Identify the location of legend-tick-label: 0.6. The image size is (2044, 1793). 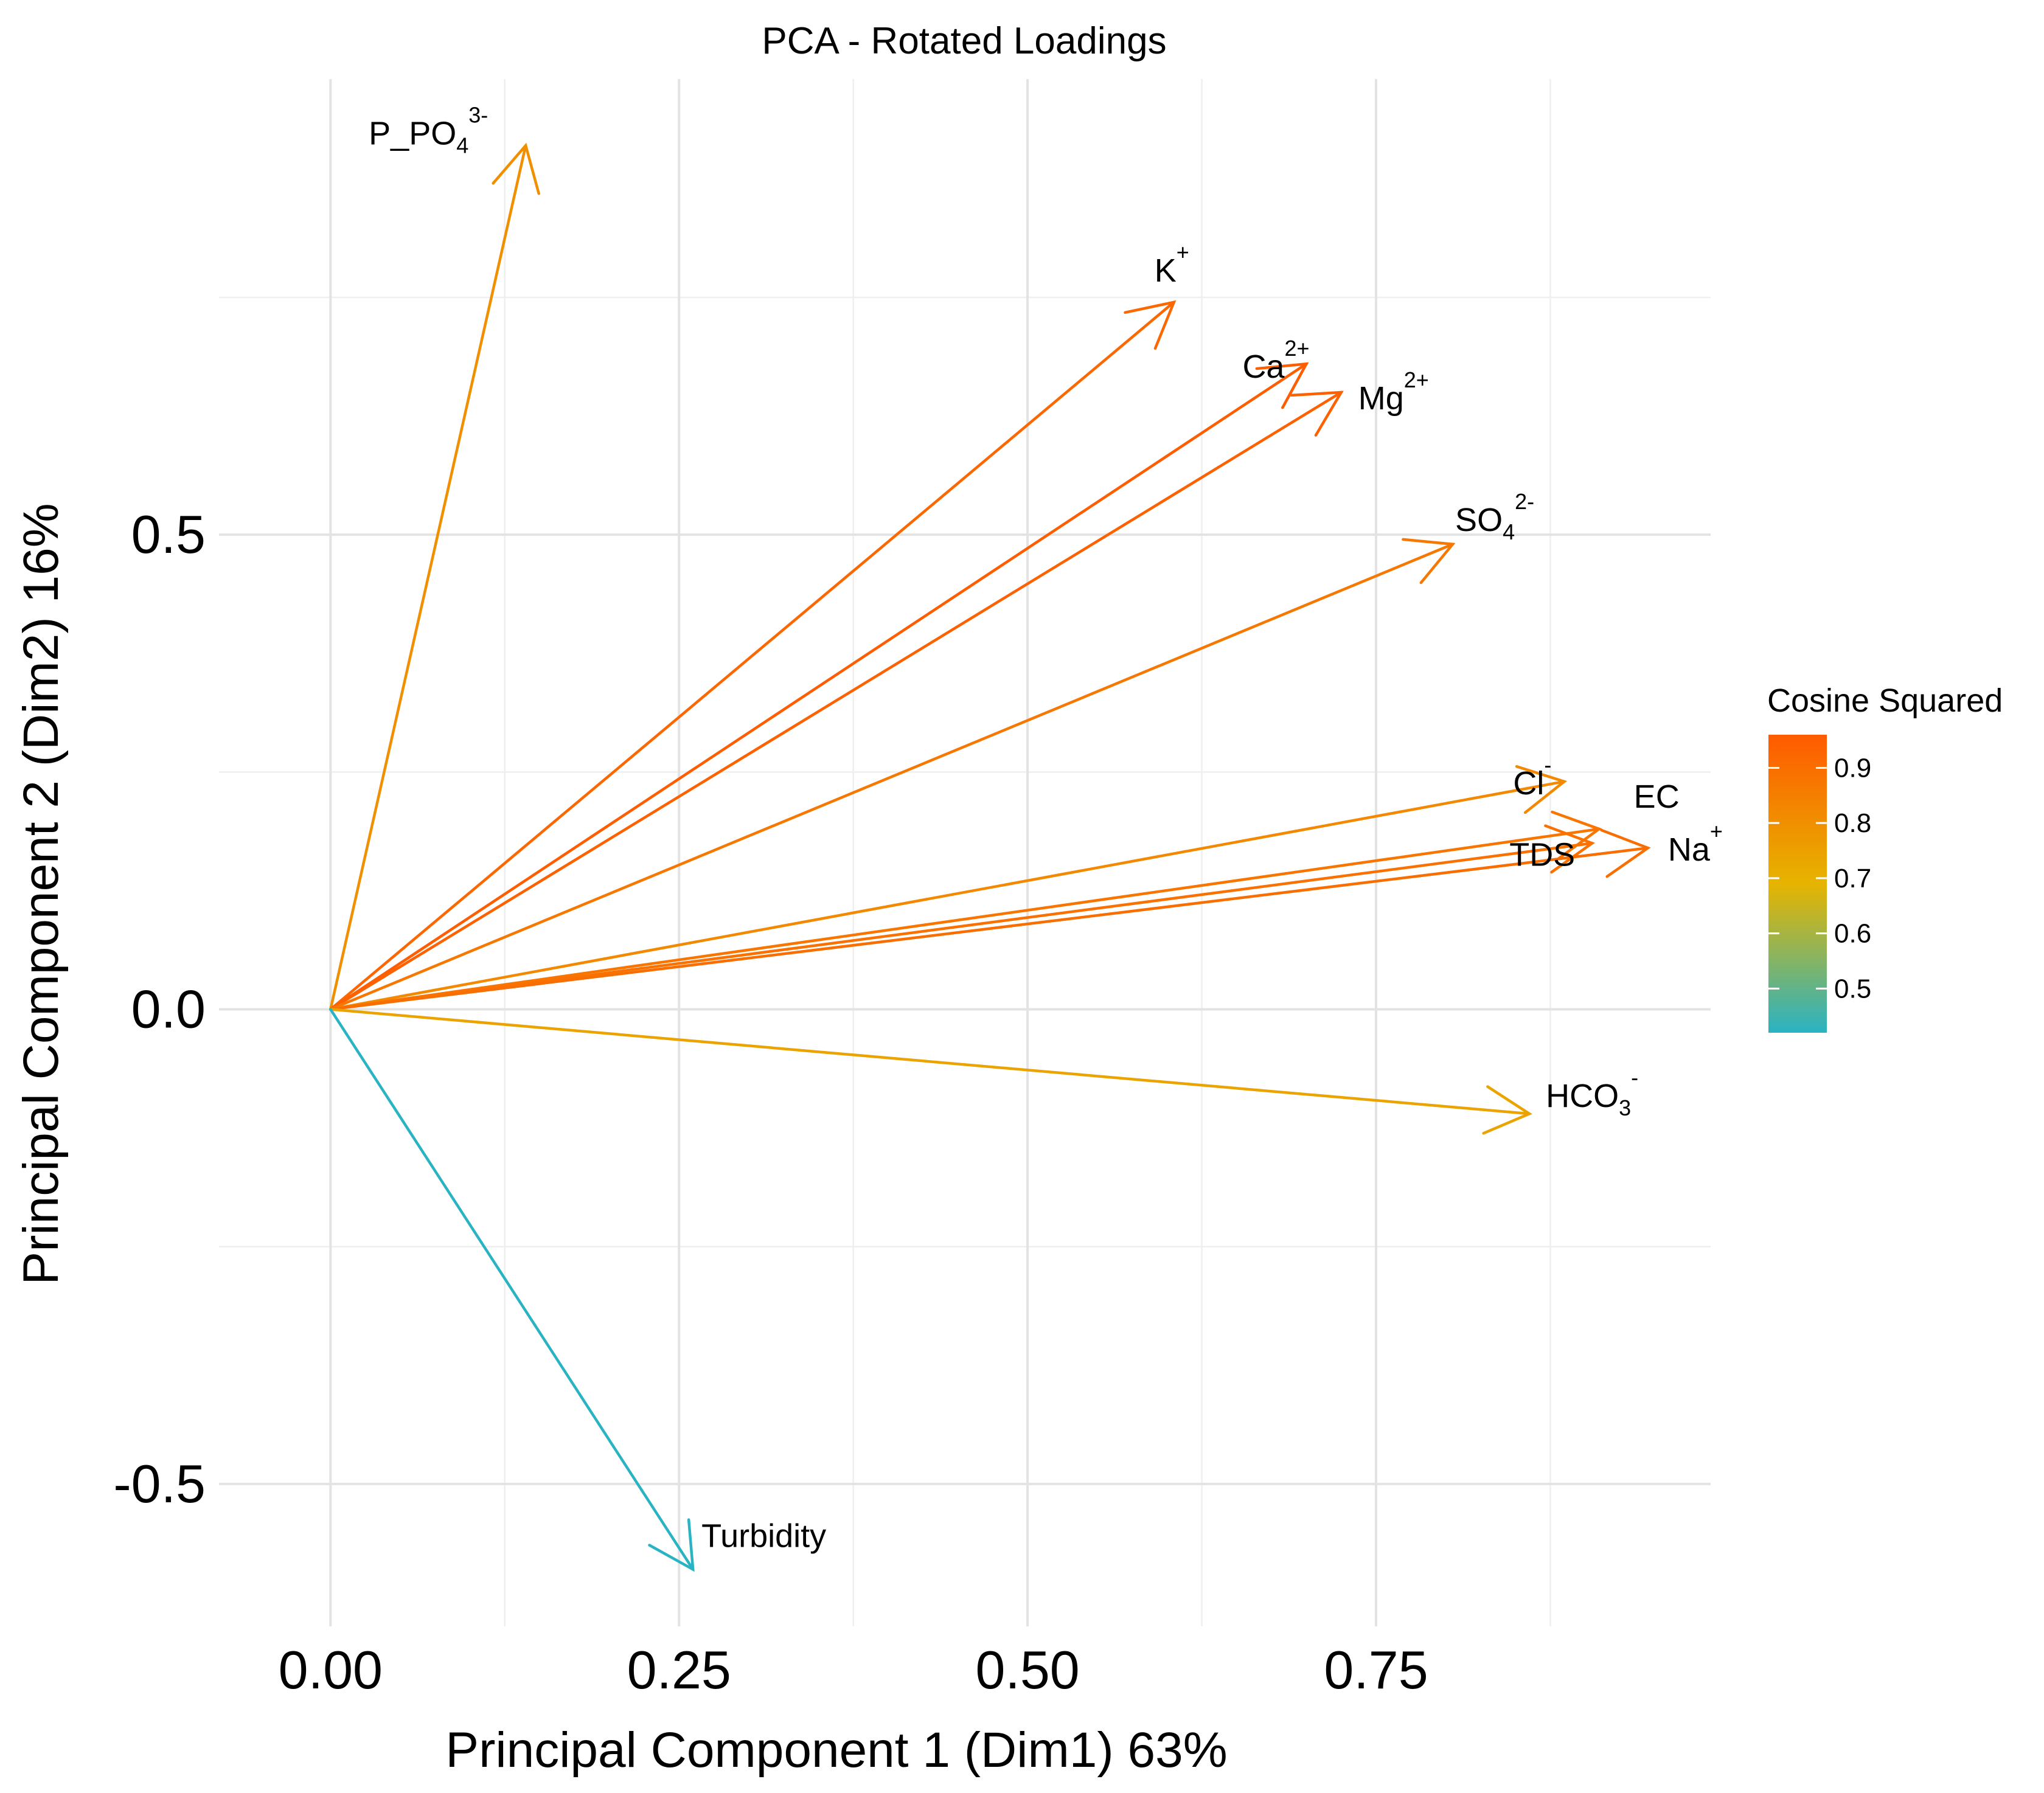
(1852, 934).